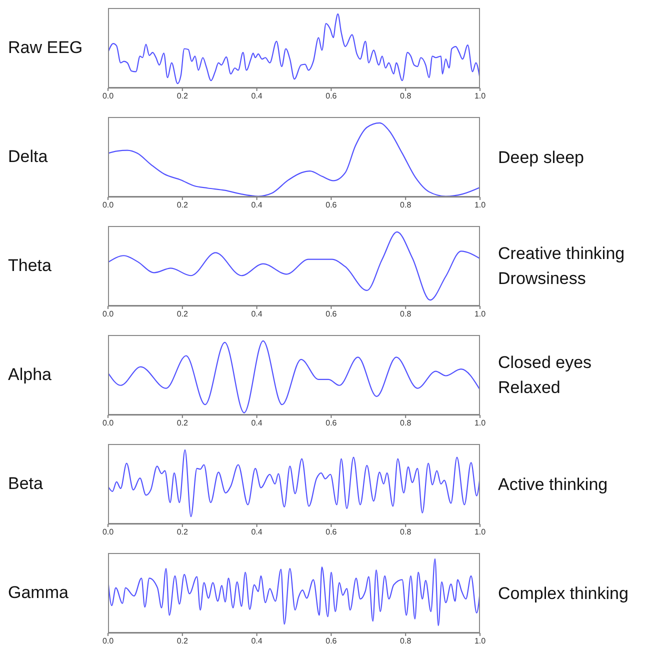  I want to click on text: Deep sleep, so click(542, 157).